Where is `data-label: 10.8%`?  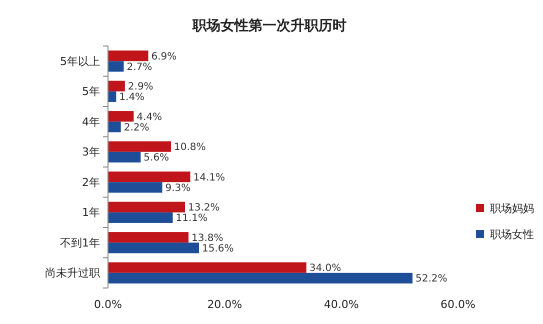
data-label: 10.8% is located at coordinates (190, 148).